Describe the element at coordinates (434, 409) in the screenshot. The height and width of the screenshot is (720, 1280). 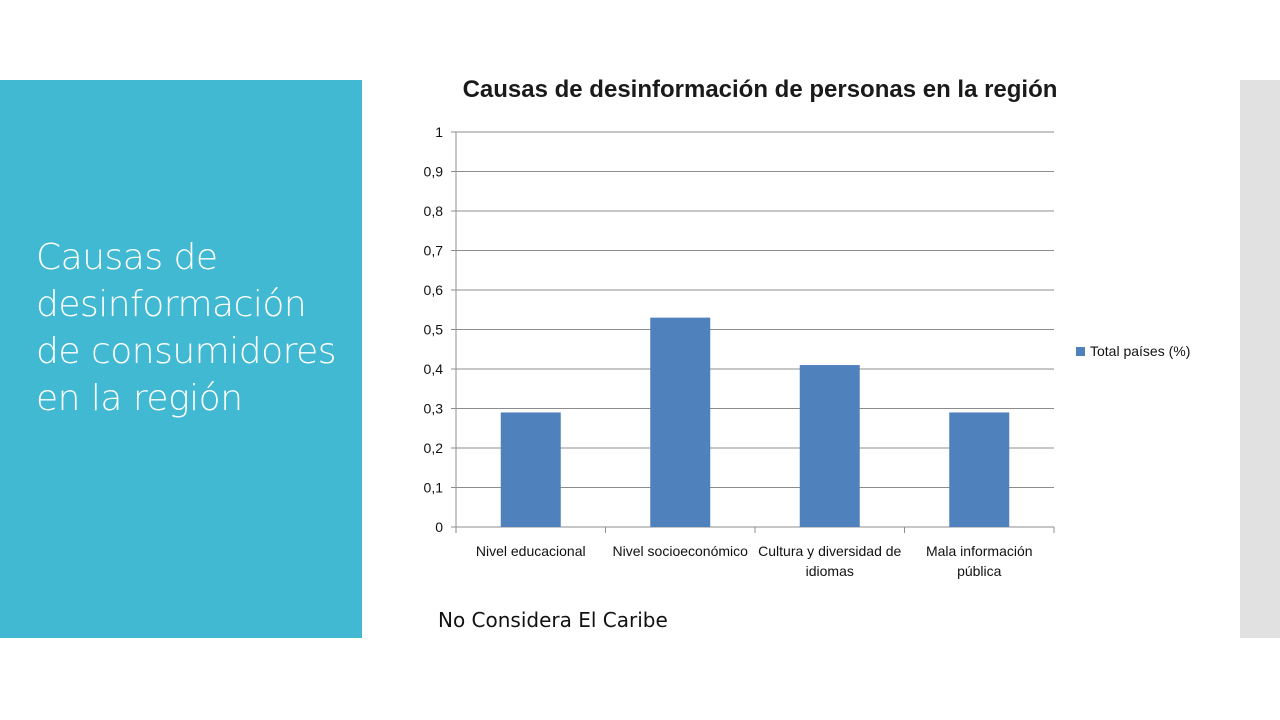
I see `y-tick-label: 0,3` at that location.